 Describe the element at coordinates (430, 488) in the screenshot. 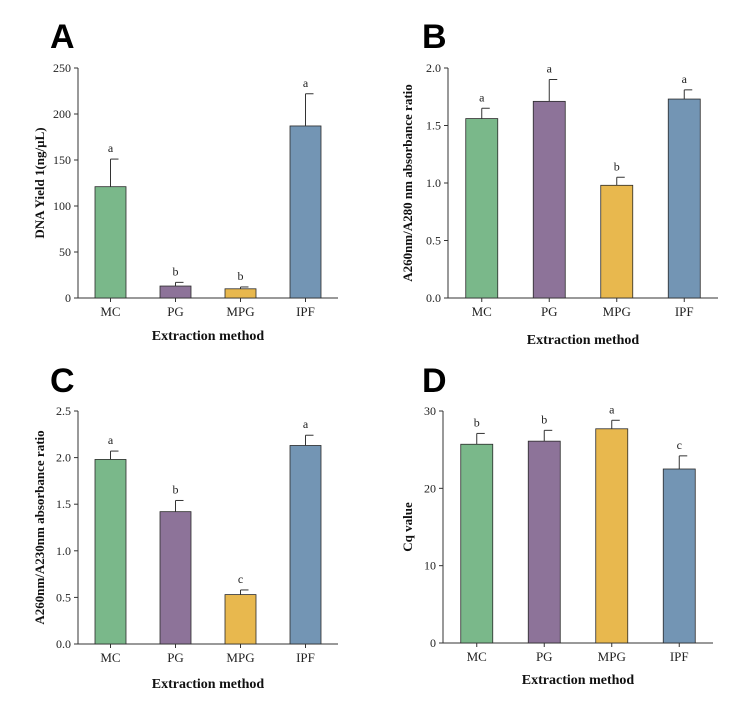

I see `y-tick-label: 20` at that location.